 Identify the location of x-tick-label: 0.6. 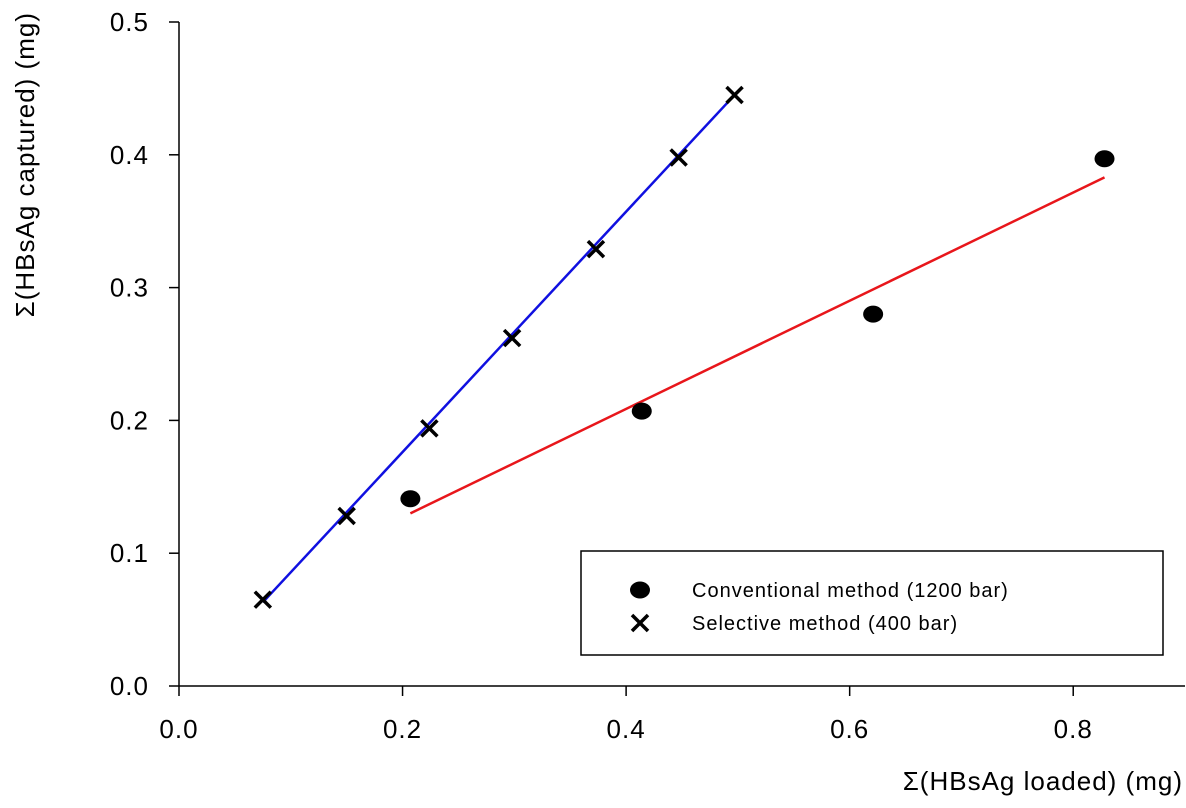
(849, 729).